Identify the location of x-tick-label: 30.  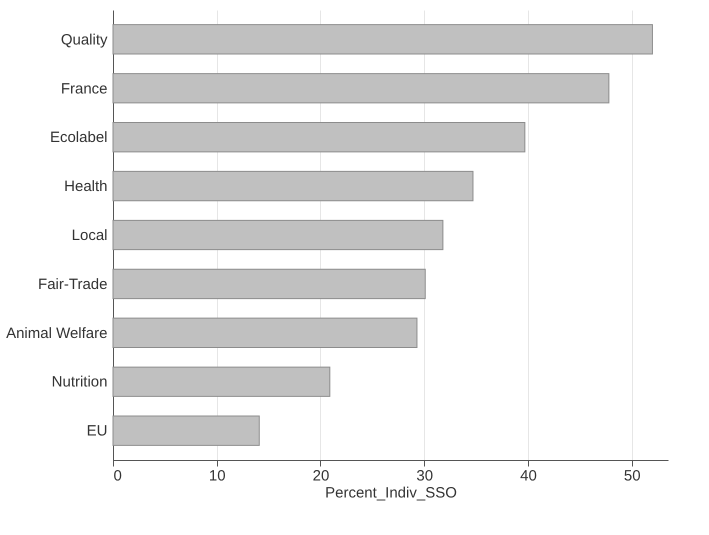
(425, 476).